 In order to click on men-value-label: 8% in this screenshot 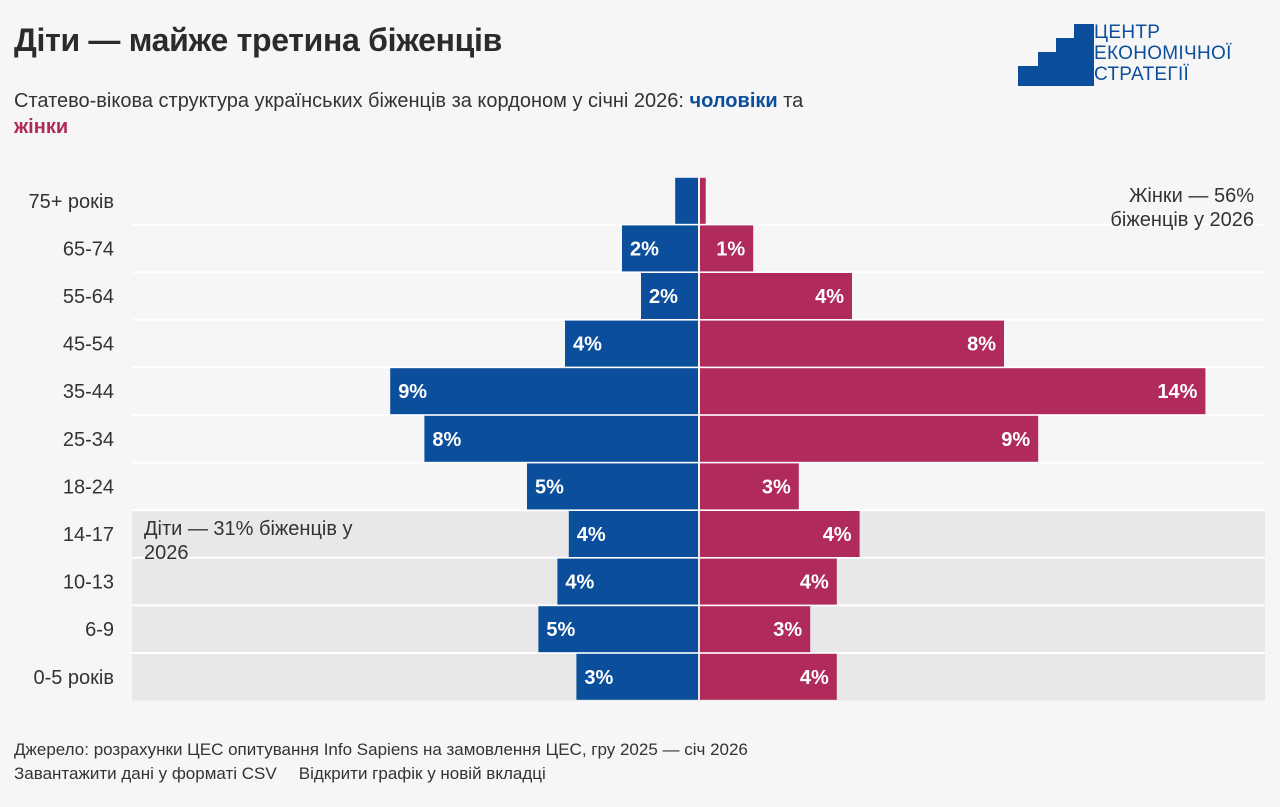, I will do `click(446, 440)`.